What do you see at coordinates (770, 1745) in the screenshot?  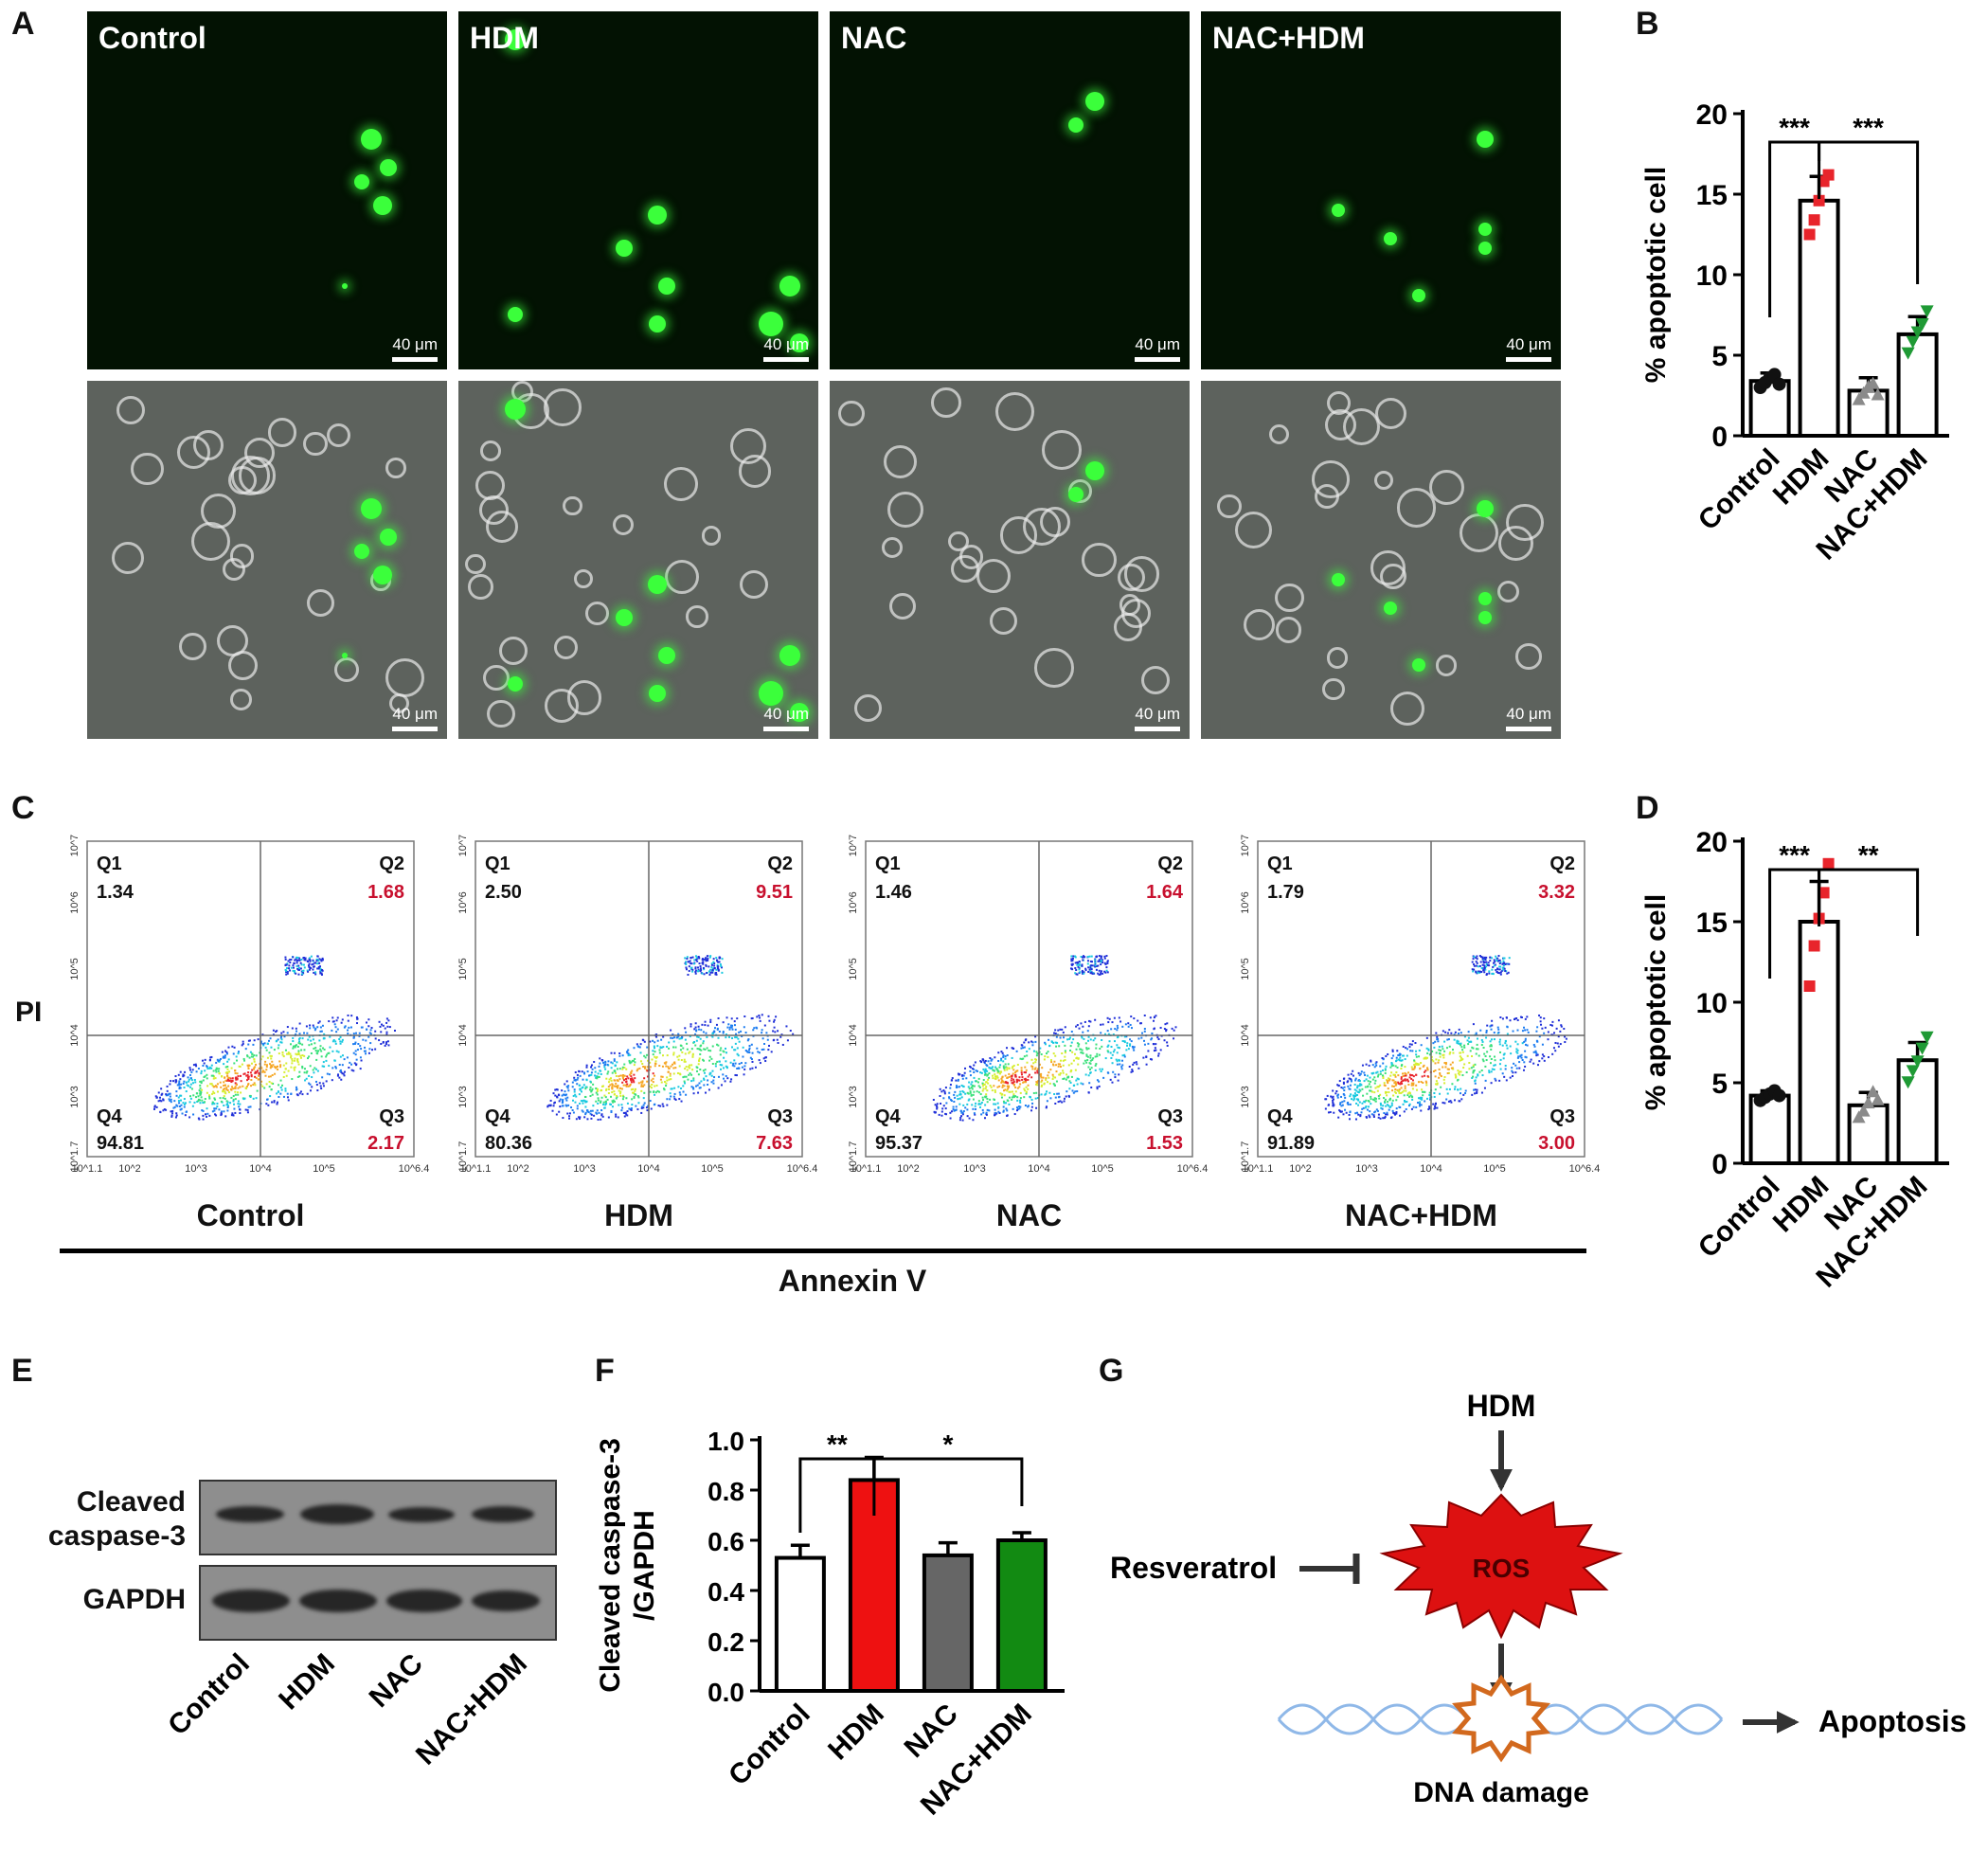 I see `category-label: Control` at bounding box center [770, 1745].